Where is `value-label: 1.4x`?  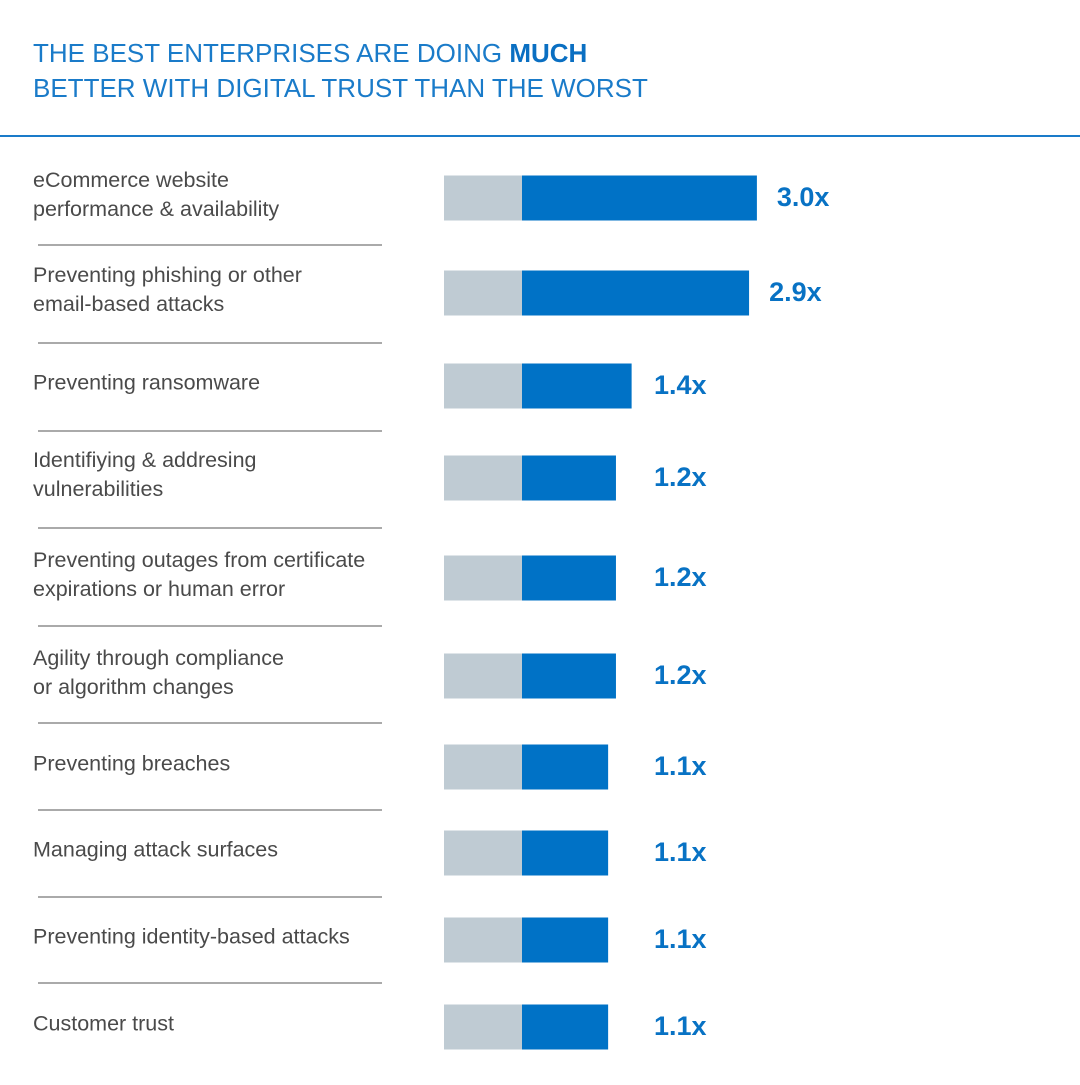 value-label: 1.4x is located at coordinates (680, 385).